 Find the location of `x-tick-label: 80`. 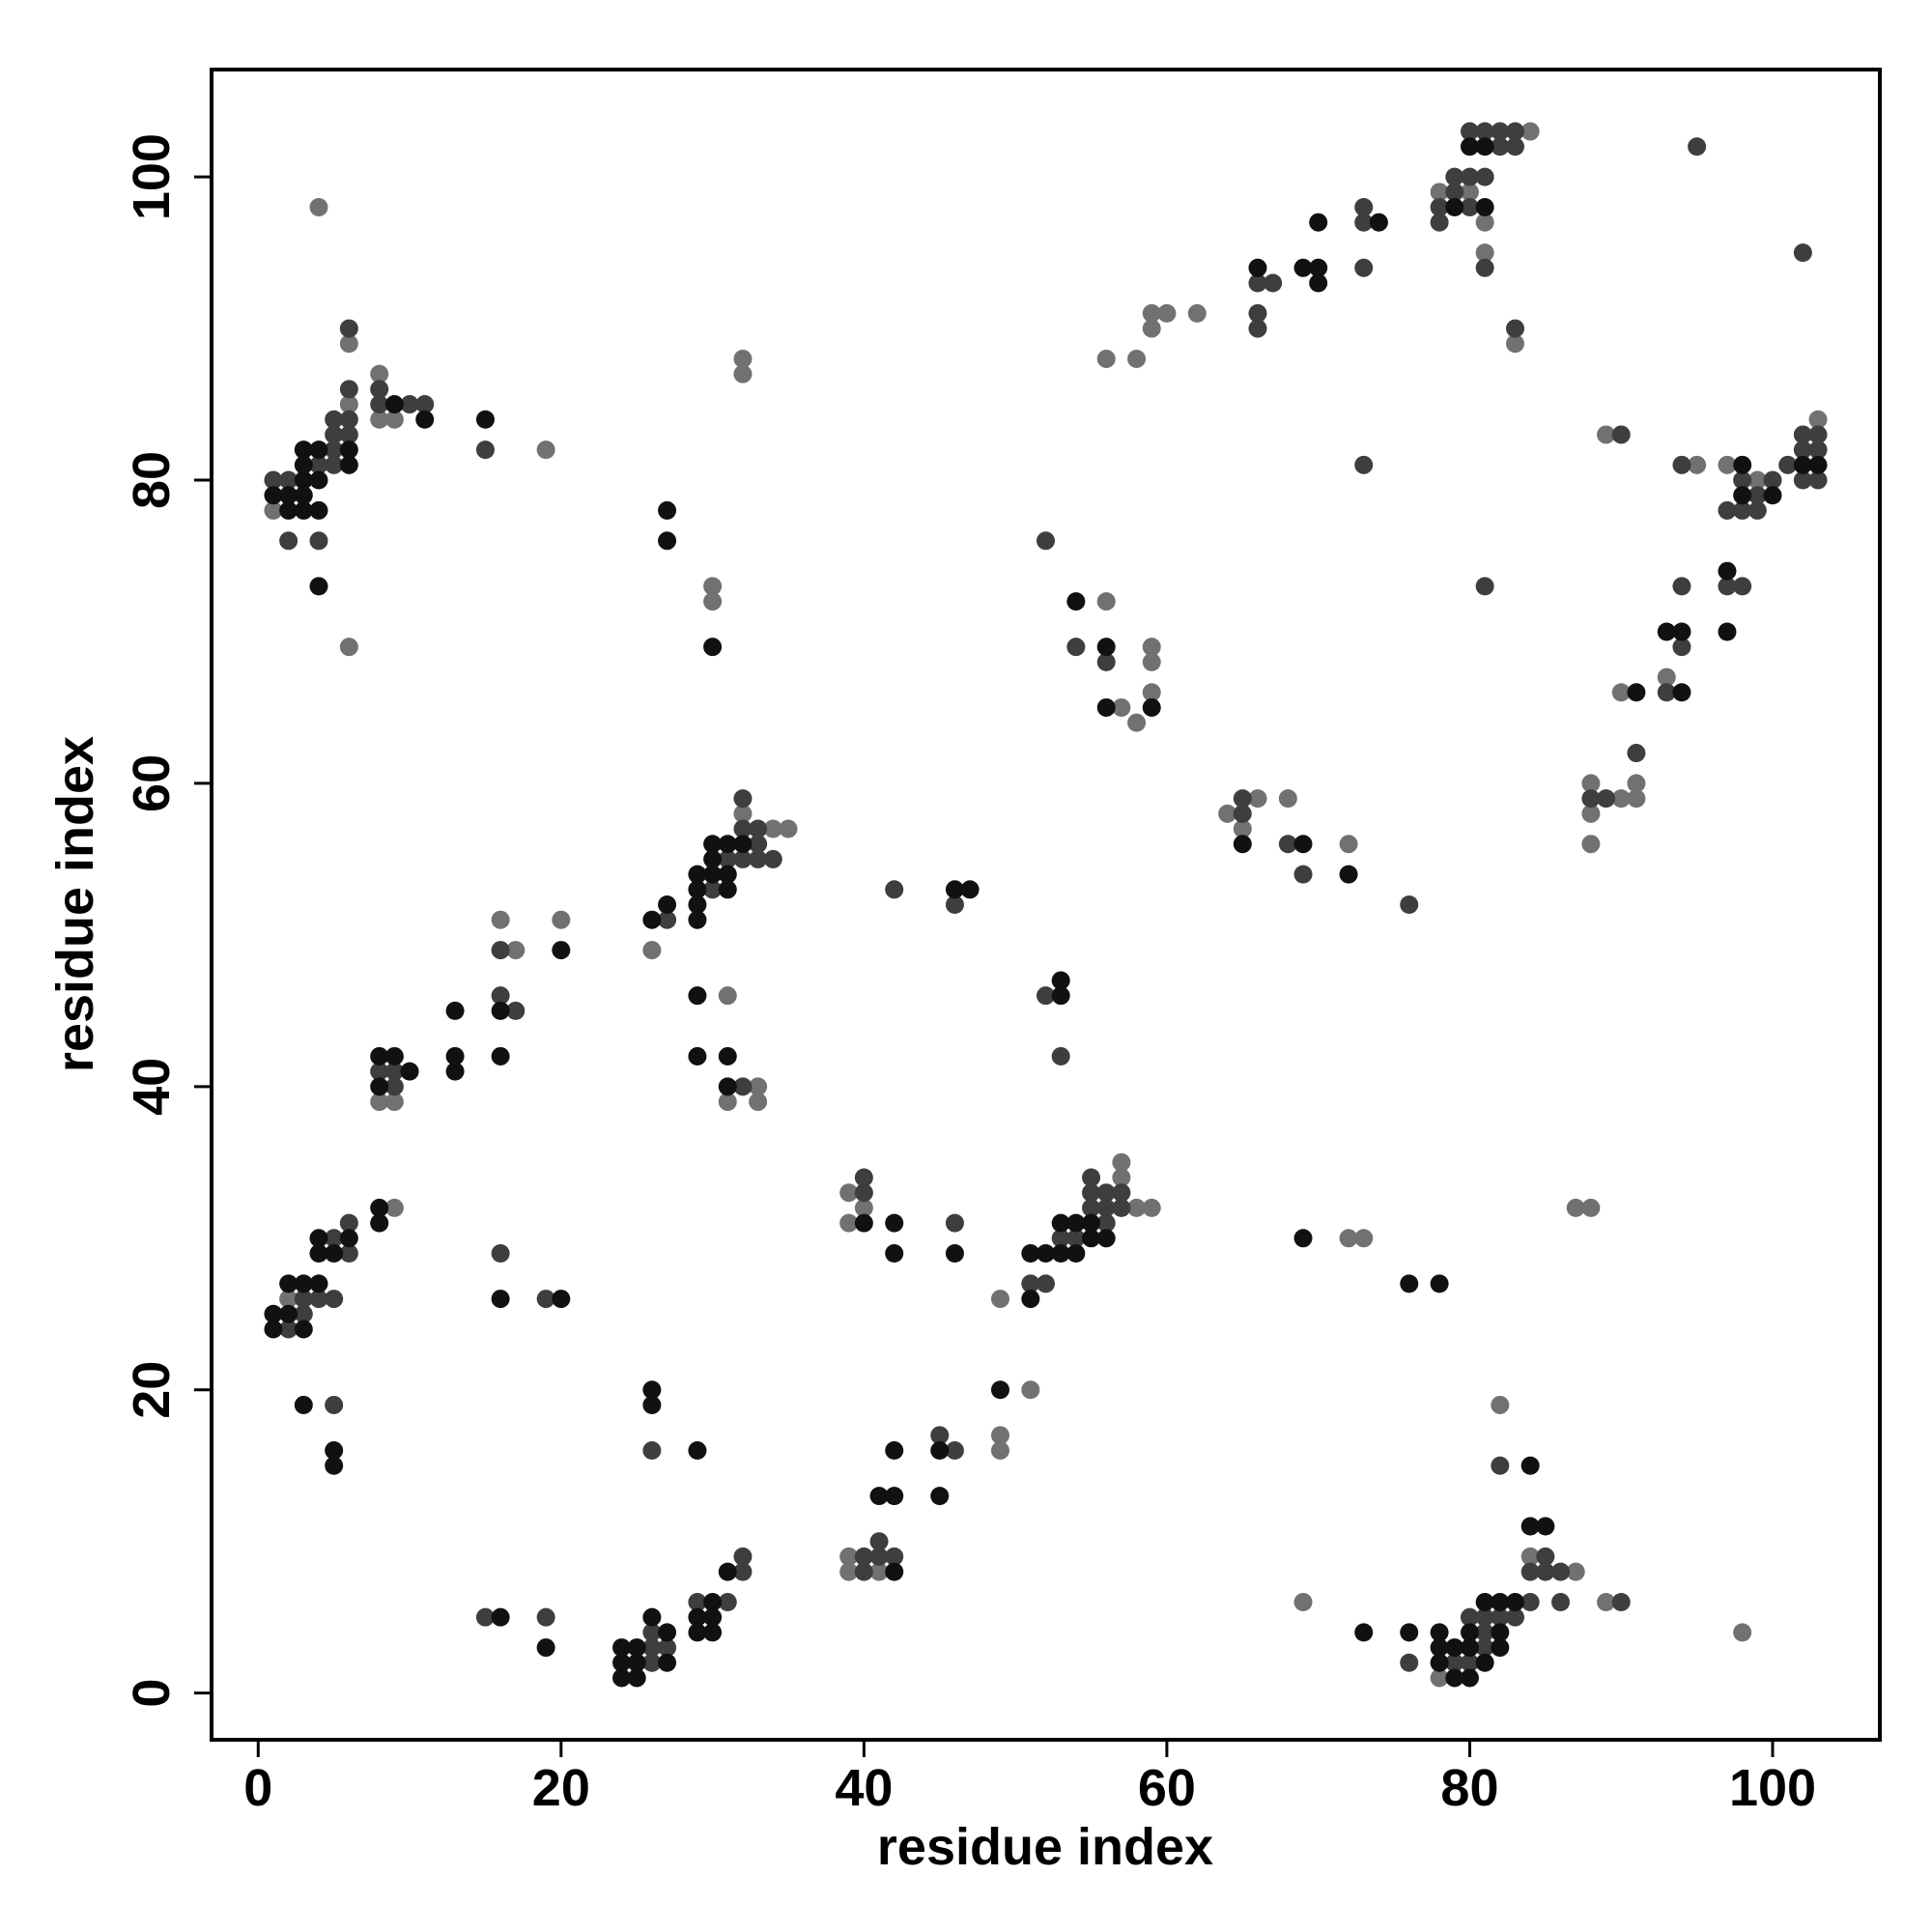

x-tick-label: 80 is located at coordinates (1469, 1788).